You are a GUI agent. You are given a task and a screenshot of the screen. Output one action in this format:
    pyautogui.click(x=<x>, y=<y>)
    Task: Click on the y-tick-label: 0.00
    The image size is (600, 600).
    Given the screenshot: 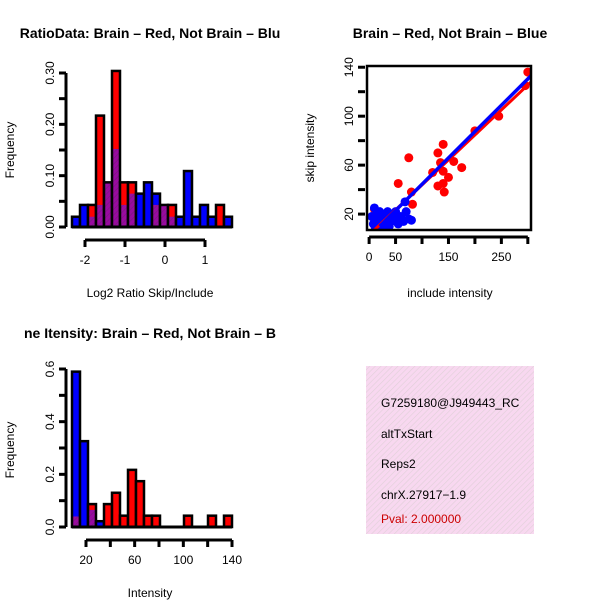 What is the action you would take?
    pyautogui.click(x=50, y=227)
    